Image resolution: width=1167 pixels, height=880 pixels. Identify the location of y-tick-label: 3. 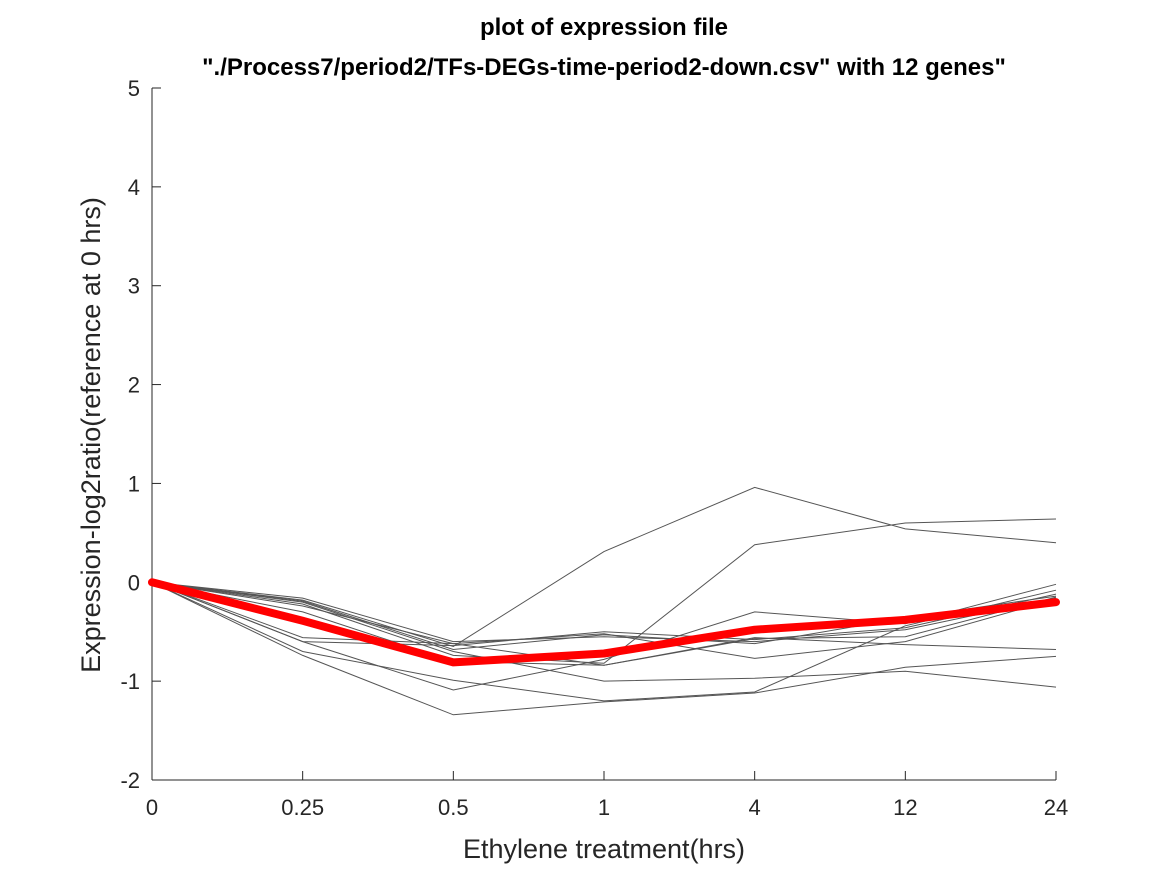
(134, 286).